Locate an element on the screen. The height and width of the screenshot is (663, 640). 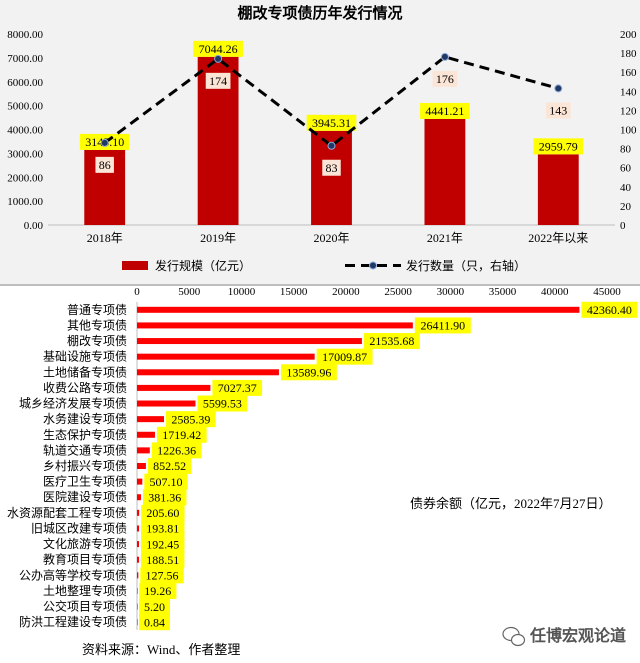
bottom-bar-label: 193.81 is located at coordinates (162, 529).